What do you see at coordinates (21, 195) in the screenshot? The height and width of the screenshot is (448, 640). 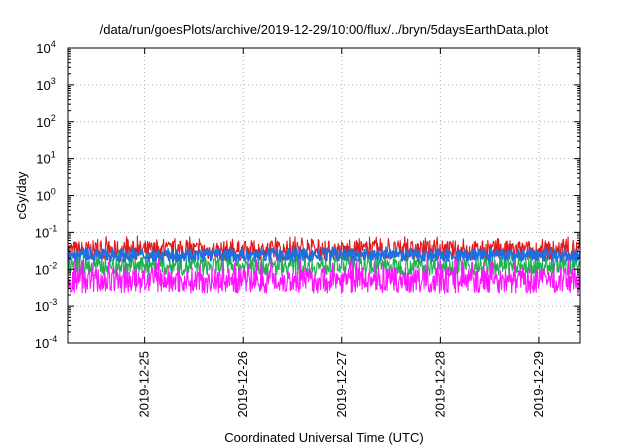 I see `y-axis-label: cGy/day` at bounding box center [21, 195].